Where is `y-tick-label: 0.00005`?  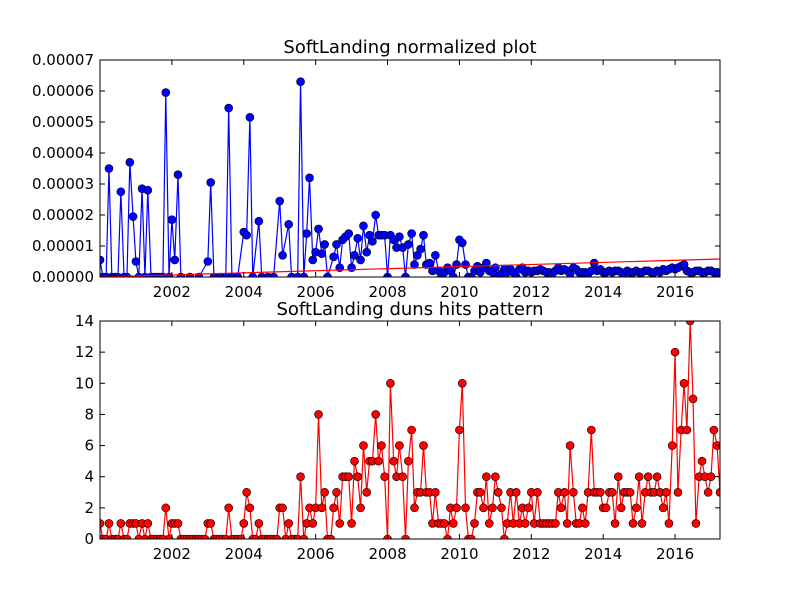 y-tick-label: 0.00005 is located at coordinates (63, 122).